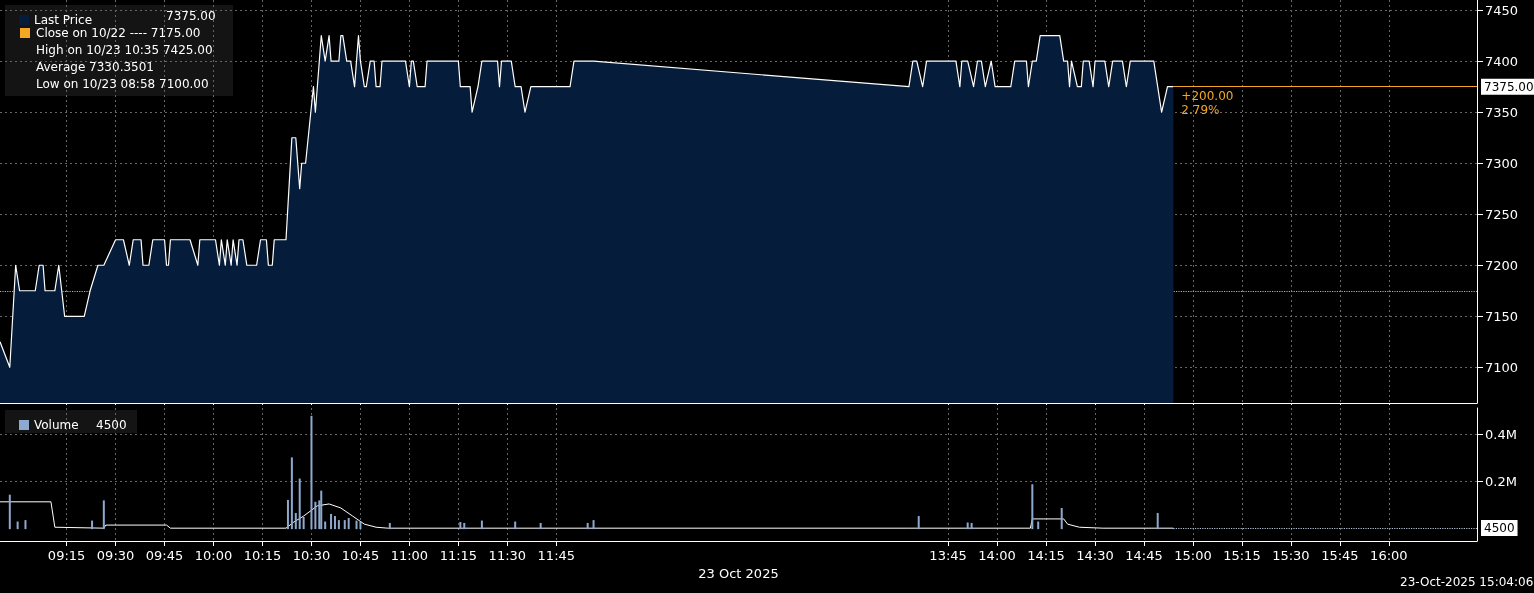  What do you see at coordinates (1502, 112) in the screenshot?
I see `y-tick-label: 7350` at bounding box center [1502, 112].